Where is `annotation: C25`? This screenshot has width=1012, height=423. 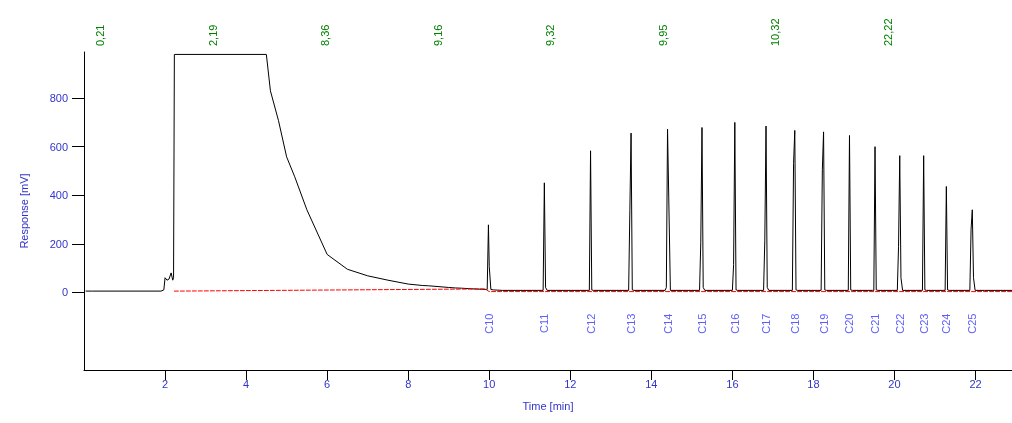
annotation: C25 is located at coordinates (972, 323).